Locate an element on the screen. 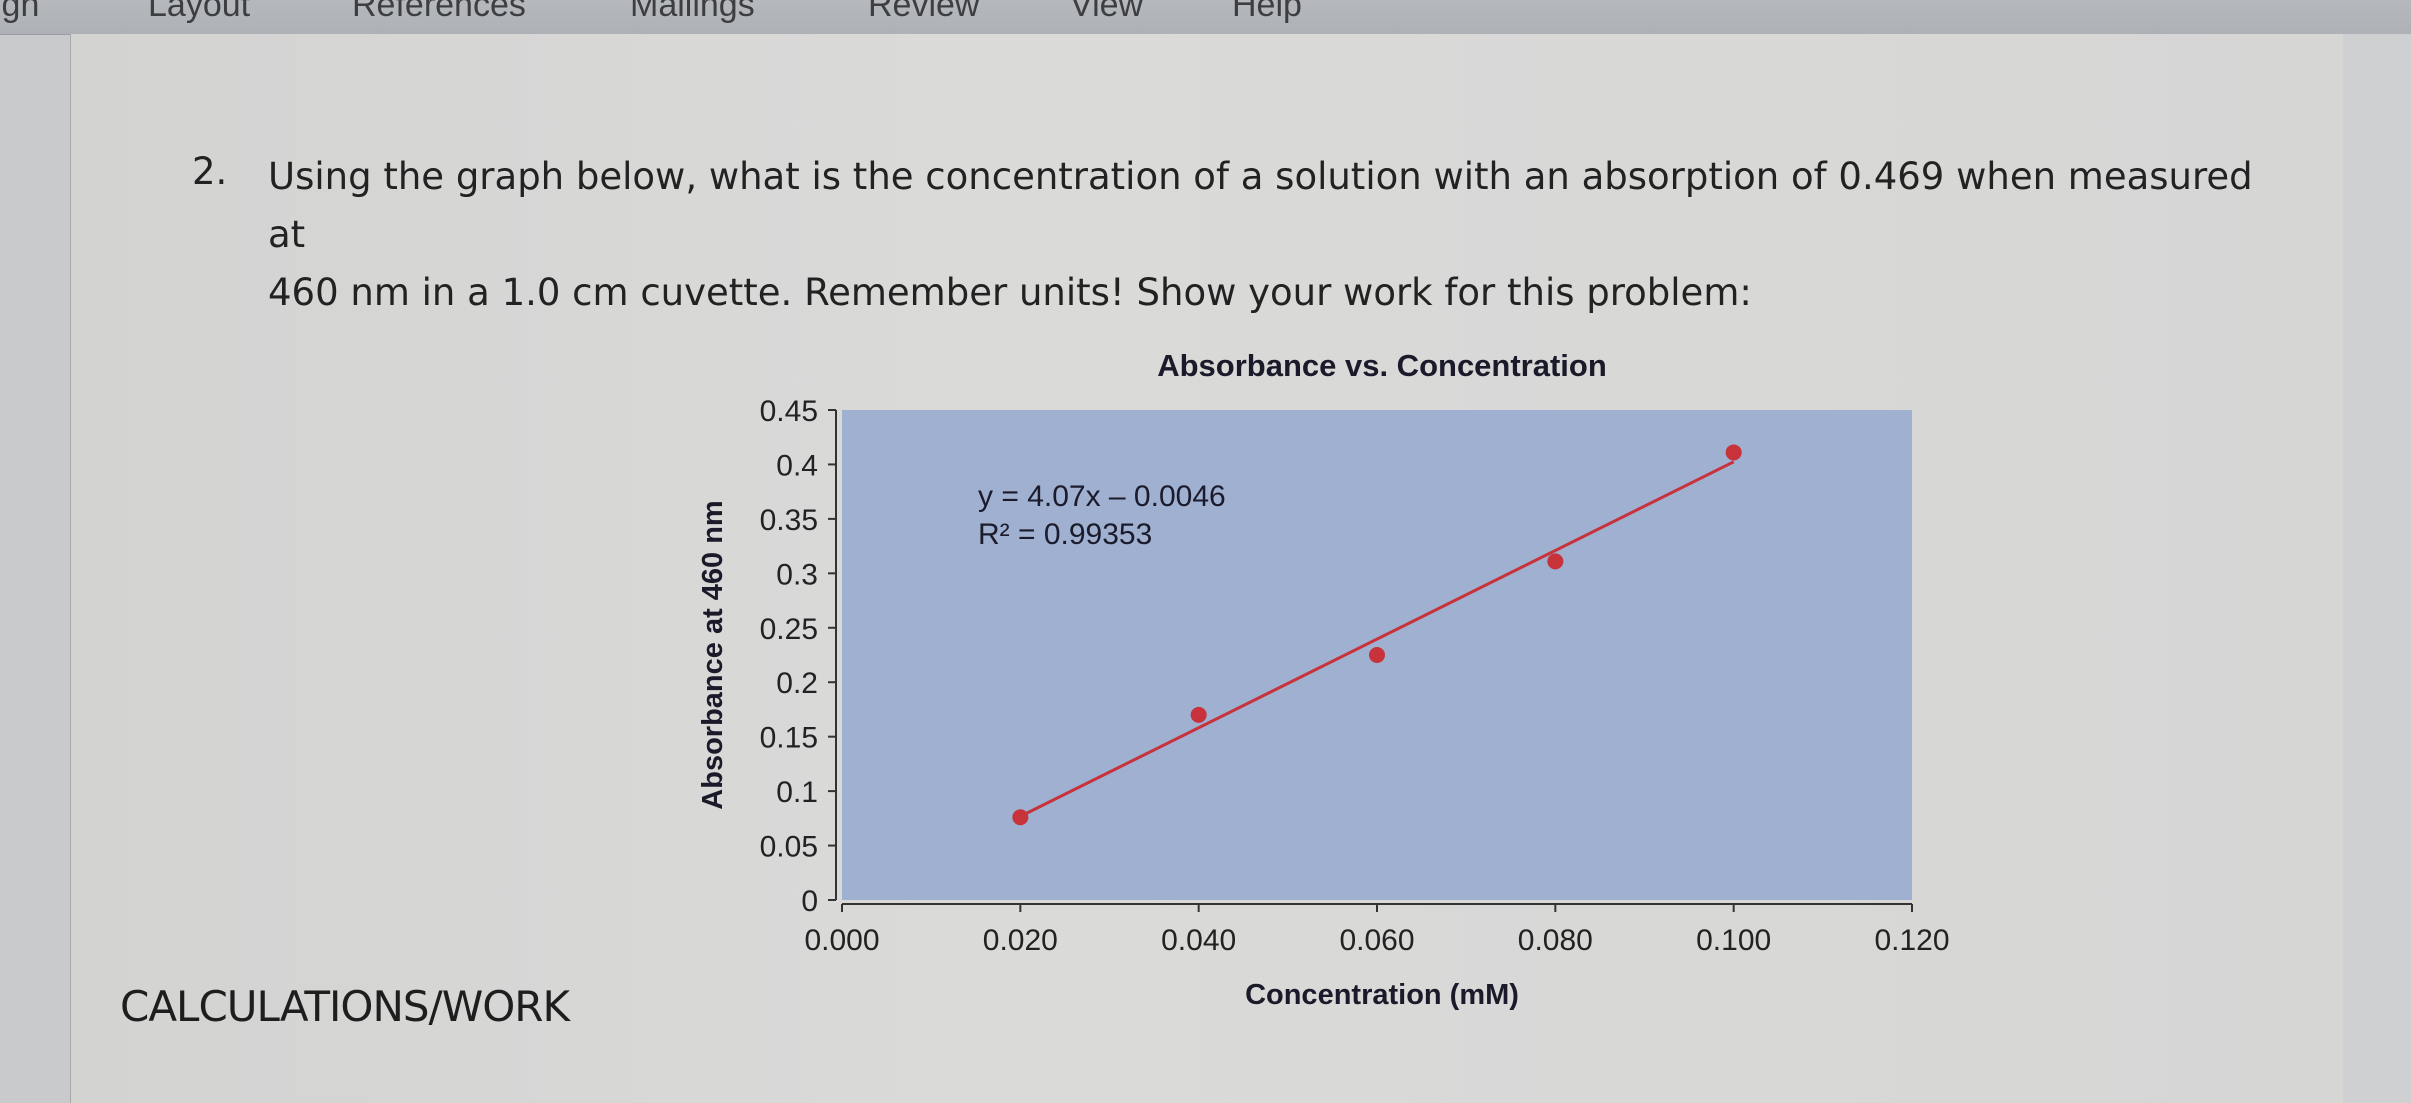  x-tick-label: 0.000 is located at coordinates (841, 940).